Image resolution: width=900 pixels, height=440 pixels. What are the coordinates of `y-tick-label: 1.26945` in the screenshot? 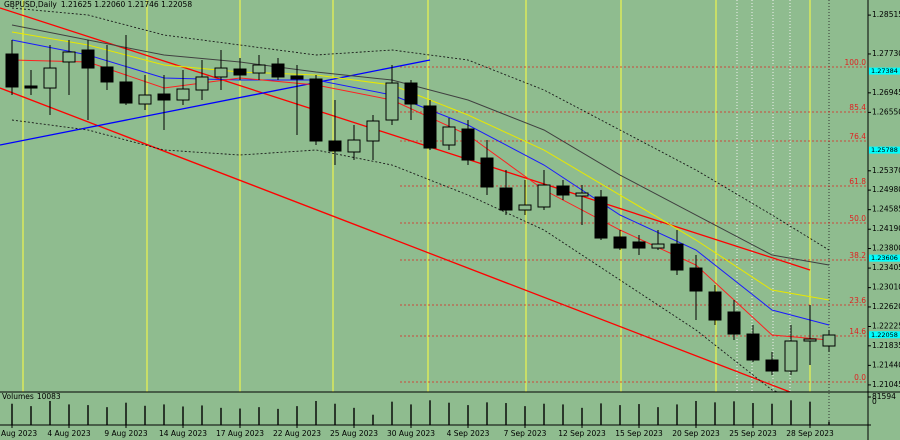 It's located at (886, 92).